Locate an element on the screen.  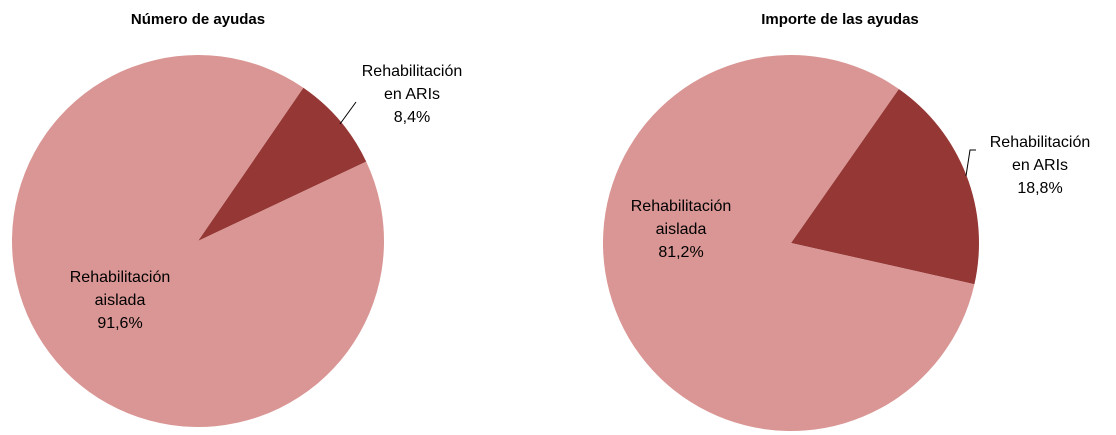
value-label: 8,4% is located at coordinates (412, 117).